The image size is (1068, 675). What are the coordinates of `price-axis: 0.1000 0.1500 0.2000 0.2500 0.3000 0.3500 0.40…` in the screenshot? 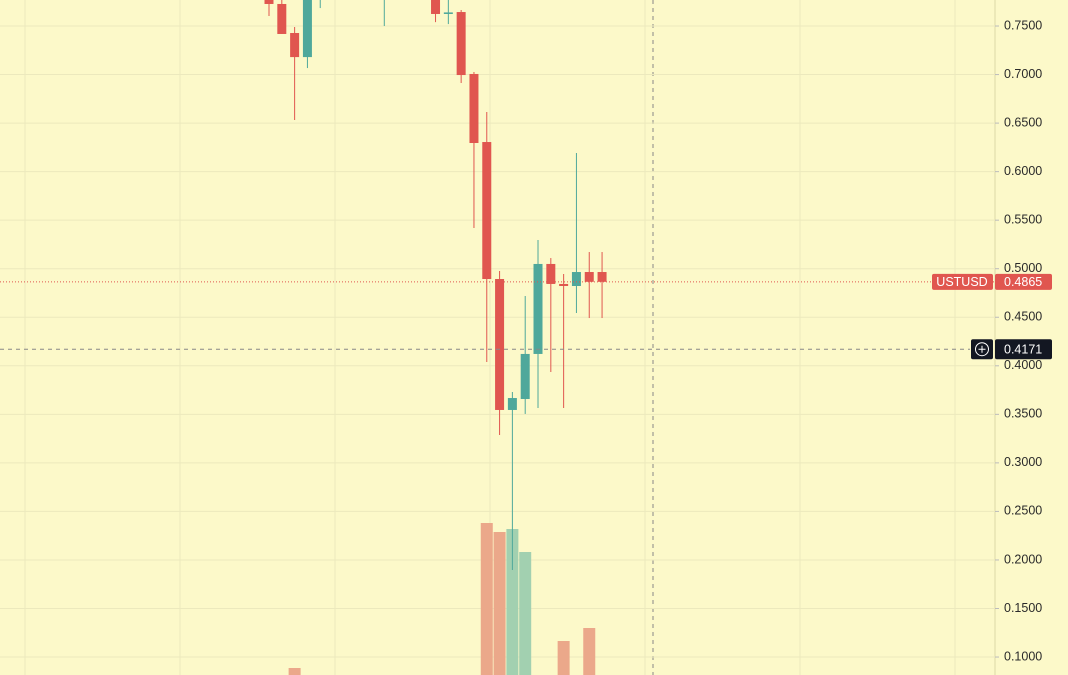 It's located at (1018, 340).